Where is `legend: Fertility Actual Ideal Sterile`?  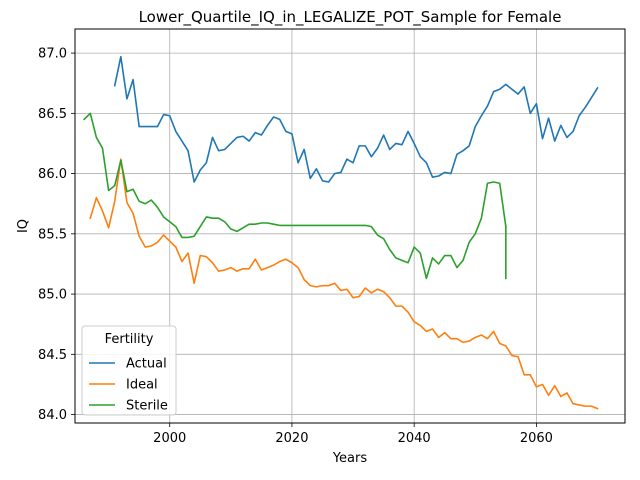 legend: Fertility Actual Ideal Sterile is located at coordinates (129, 370).